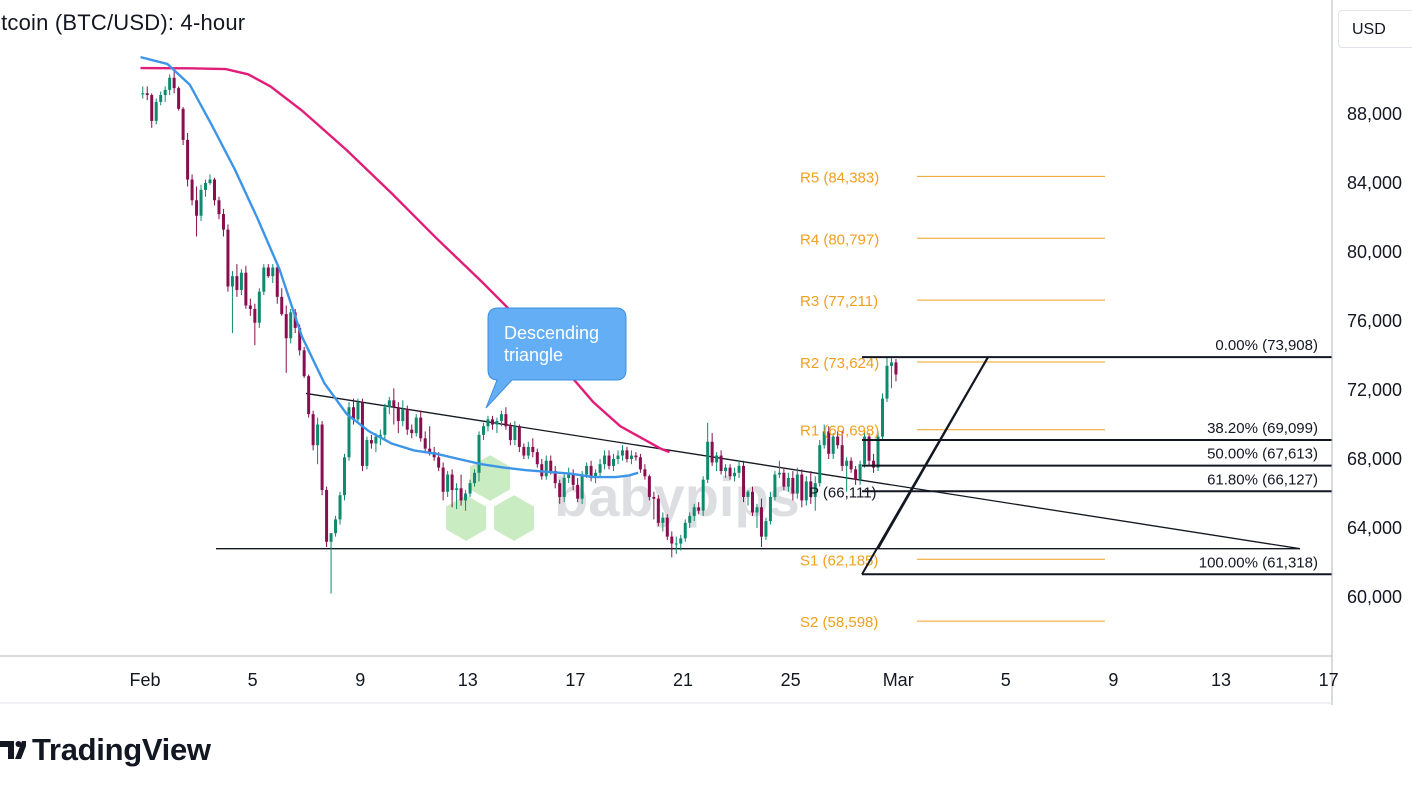 This screenshot has width=1412, height=791. I want to click on y-tick-label: 80,000, so click(1374, 252).